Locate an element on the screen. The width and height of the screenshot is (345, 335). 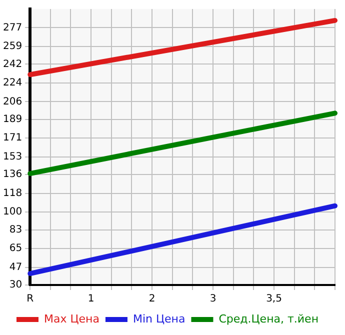
x-tick-label: 3,5 is located at coordinates (274, 299).